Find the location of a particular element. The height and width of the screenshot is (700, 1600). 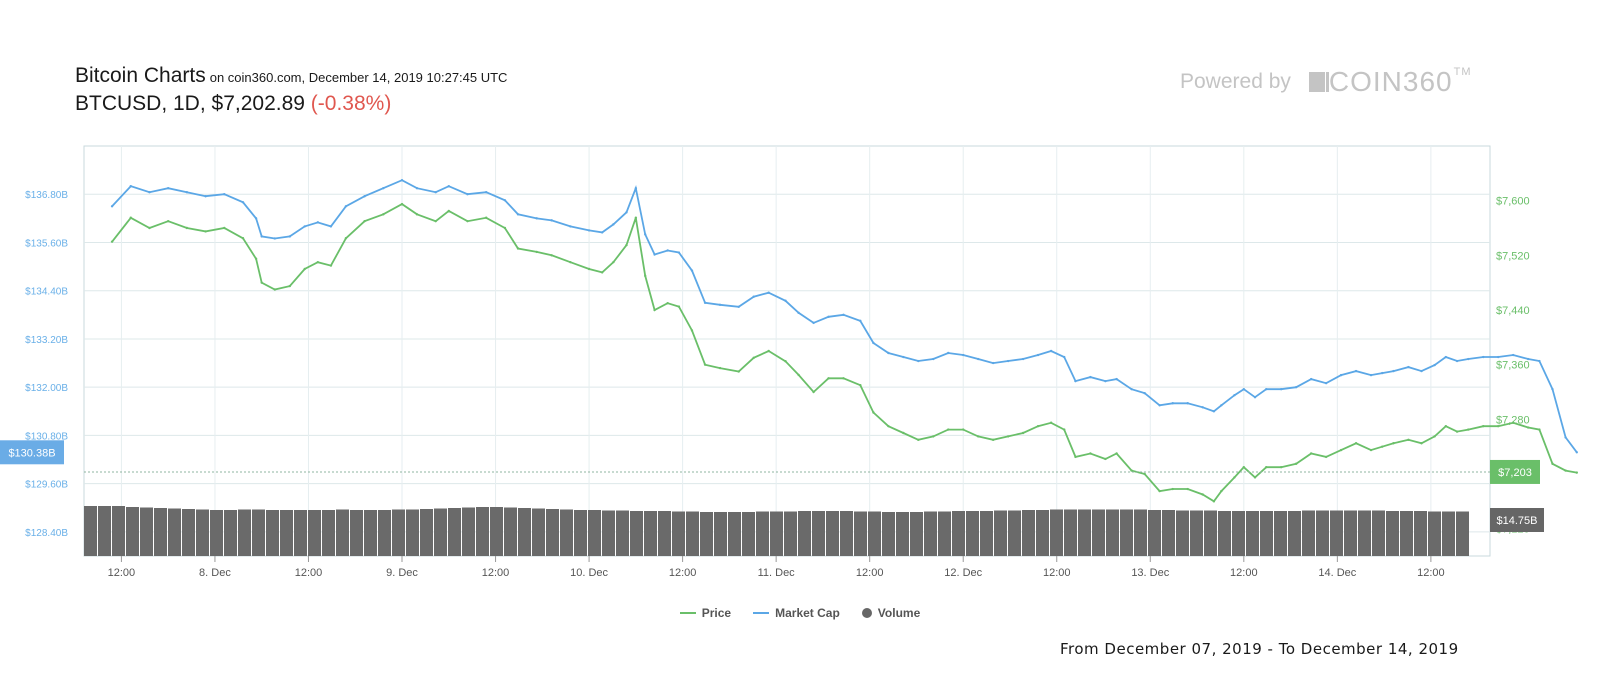

legend-label-market-cap: Market Cap is located at coordinates (807, 613).